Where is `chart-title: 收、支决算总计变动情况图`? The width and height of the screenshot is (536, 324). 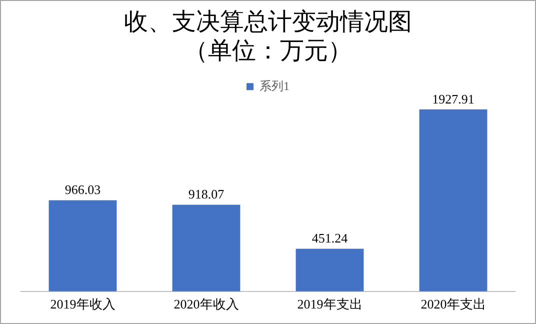
chart-title: 收、支决算总计变动情况图 is located at coordinates (268, 22).